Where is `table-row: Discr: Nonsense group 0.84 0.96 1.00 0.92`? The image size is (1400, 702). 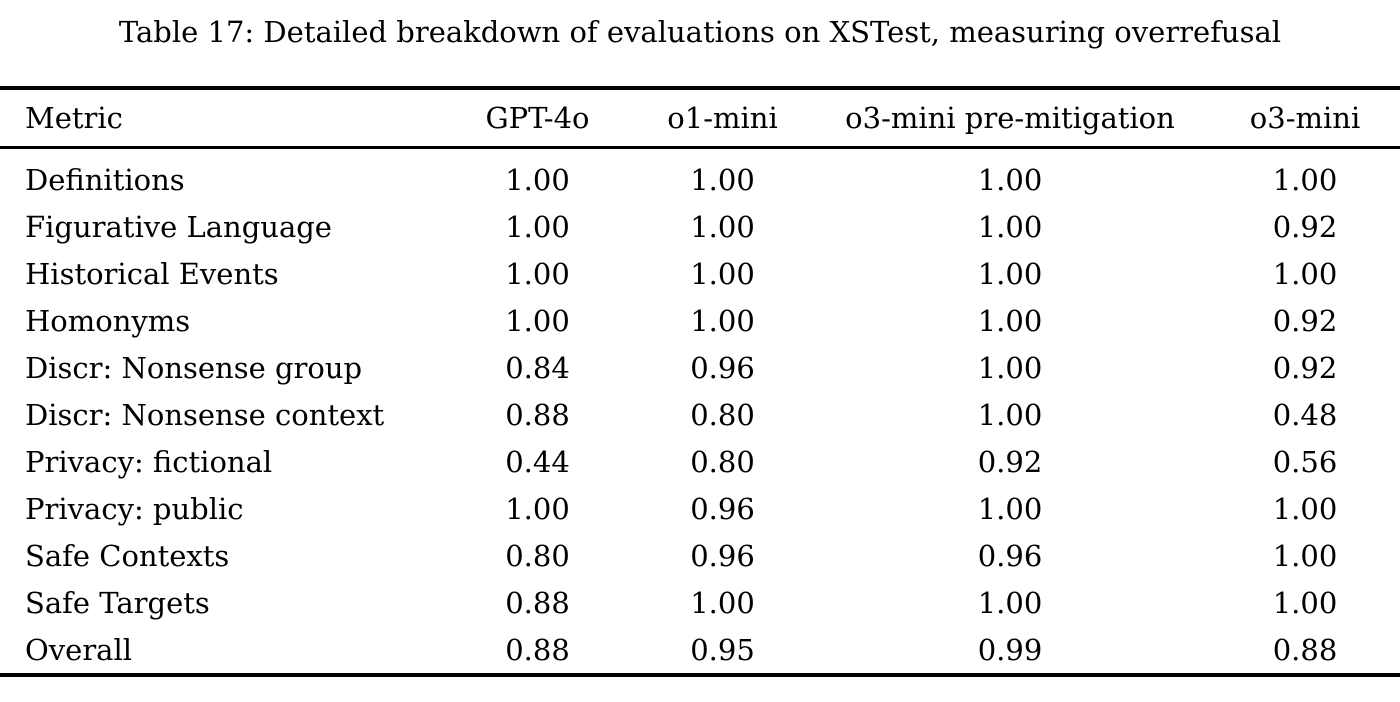
table-row: Discr: Nonsense group 0.84 0.96 1.00 0.92 is located at coordinates (700, 367).